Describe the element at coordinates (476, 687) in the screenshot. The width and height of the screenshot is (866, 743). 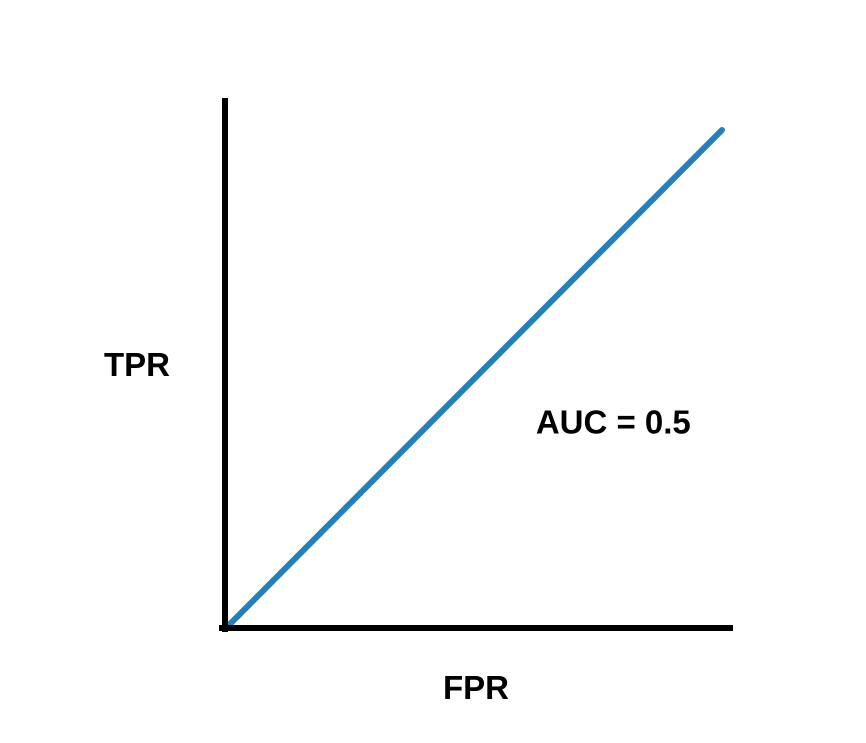
I see `x-axis-label: FPR` at that location.